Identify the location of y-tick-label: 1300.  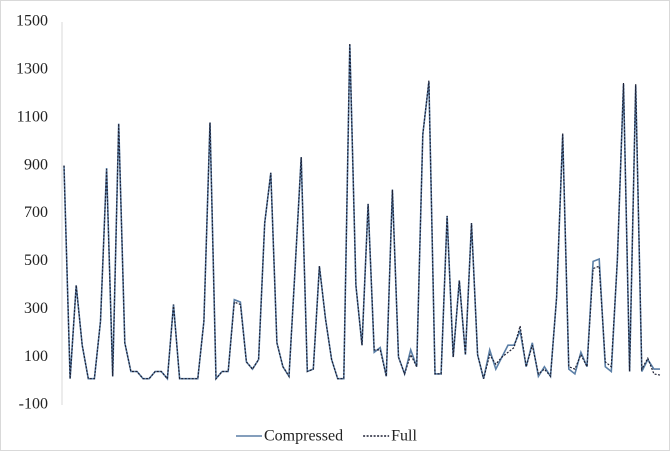
(32, 69).